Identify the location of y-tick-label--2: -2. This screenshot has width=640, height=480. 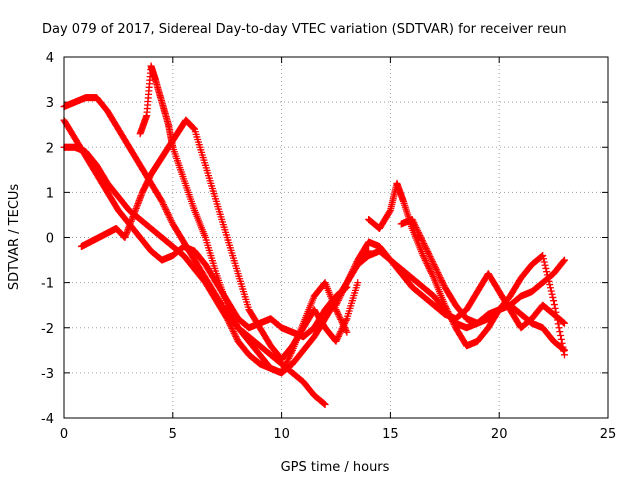
(47, 329).